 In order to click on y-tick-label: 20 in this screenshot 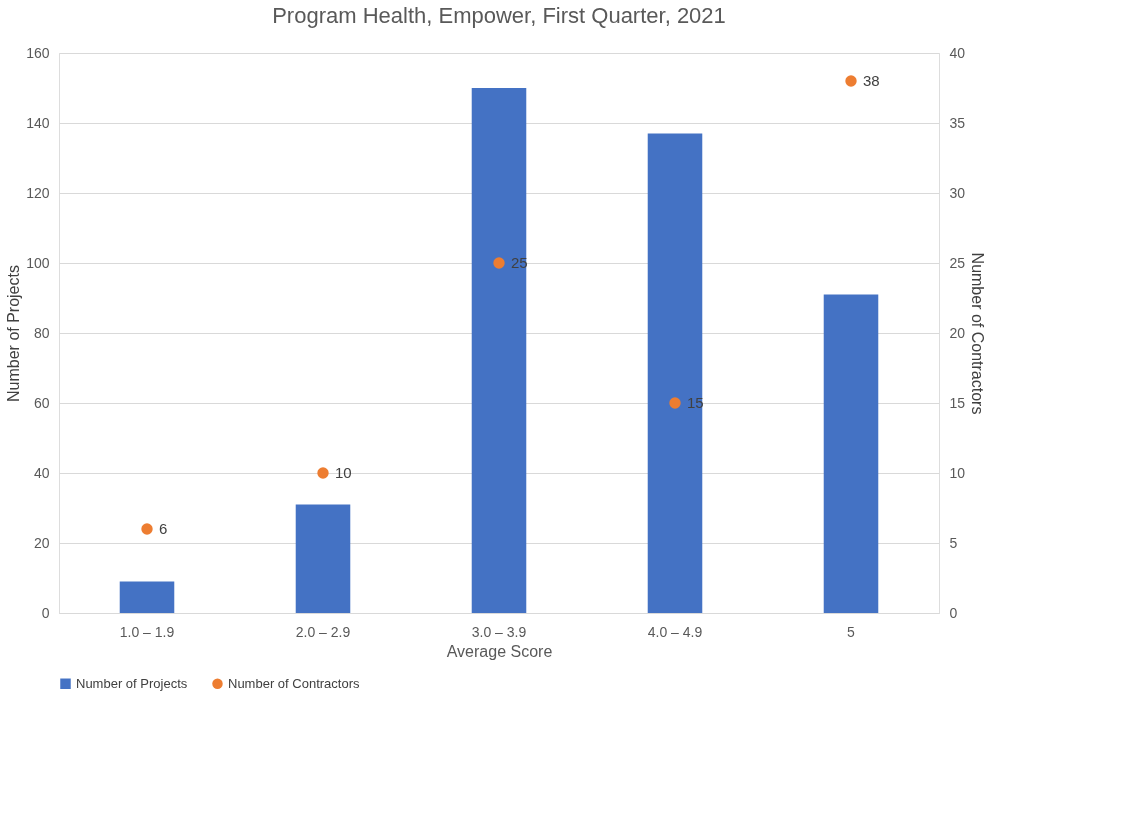, I will do `click(41, 542)`.